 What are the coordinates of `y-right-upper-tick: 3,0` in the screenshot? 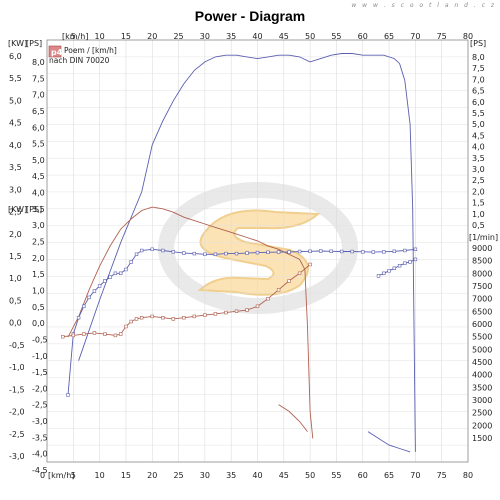 It's located at (478, 169).